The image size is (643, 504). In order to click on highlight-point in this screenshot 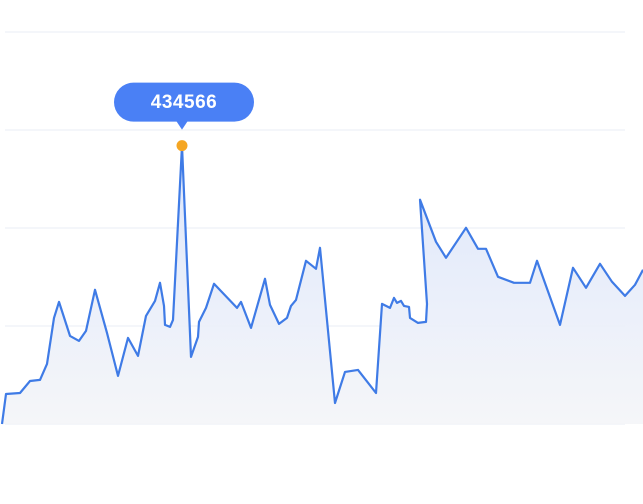, I will do `click(182, 146)`.